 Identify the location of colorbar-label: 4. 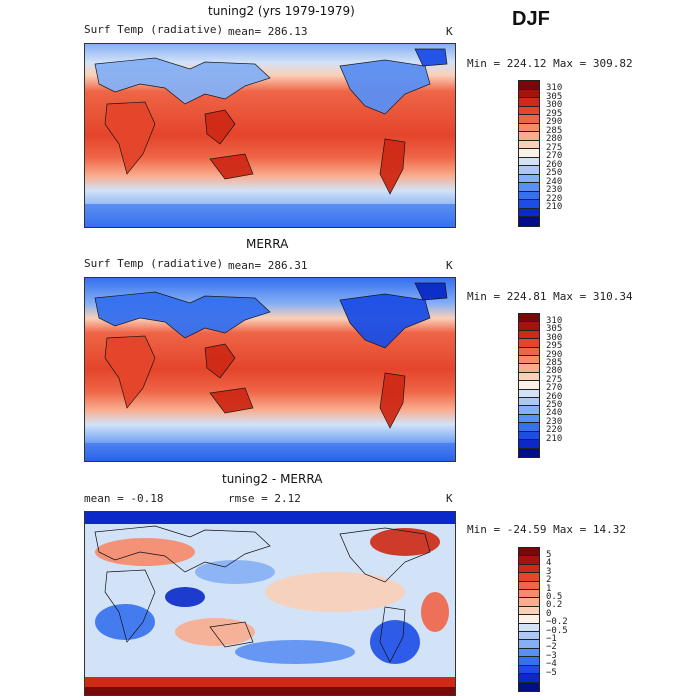
(549, 563).